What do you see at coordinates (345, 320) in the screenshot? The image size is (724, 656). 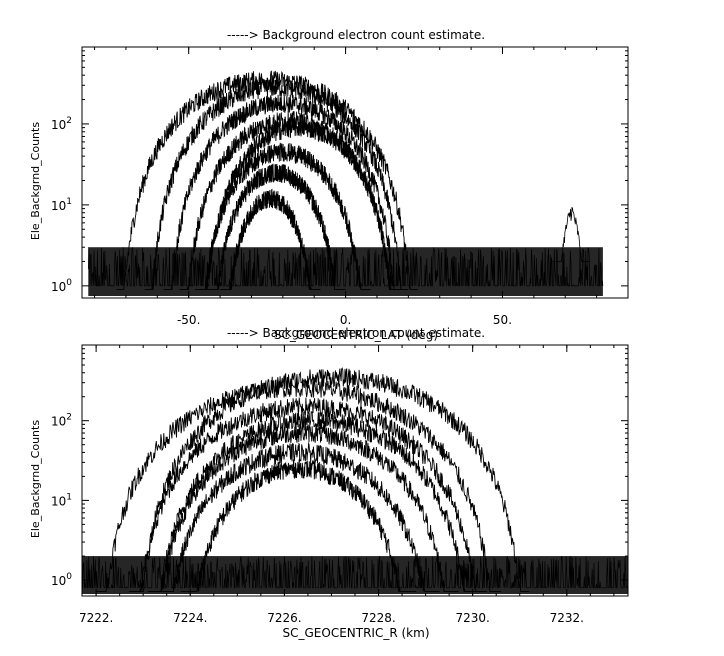 I see `x-tick-label: 0.` at bounding box center [345, 320].